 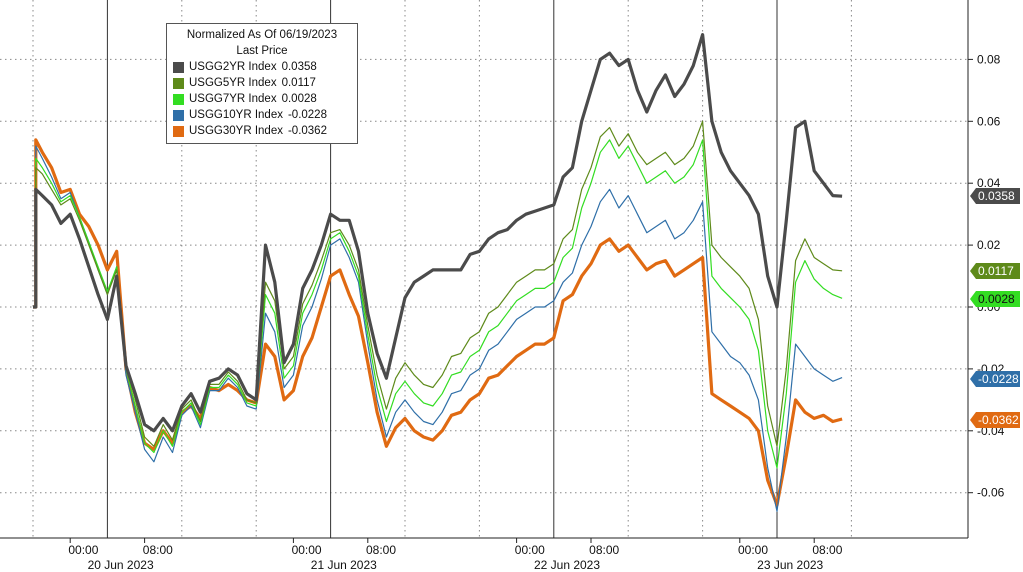 I want to click on legend-title: Normalized As Of 06/19/2023, so click(x=262, y=35).